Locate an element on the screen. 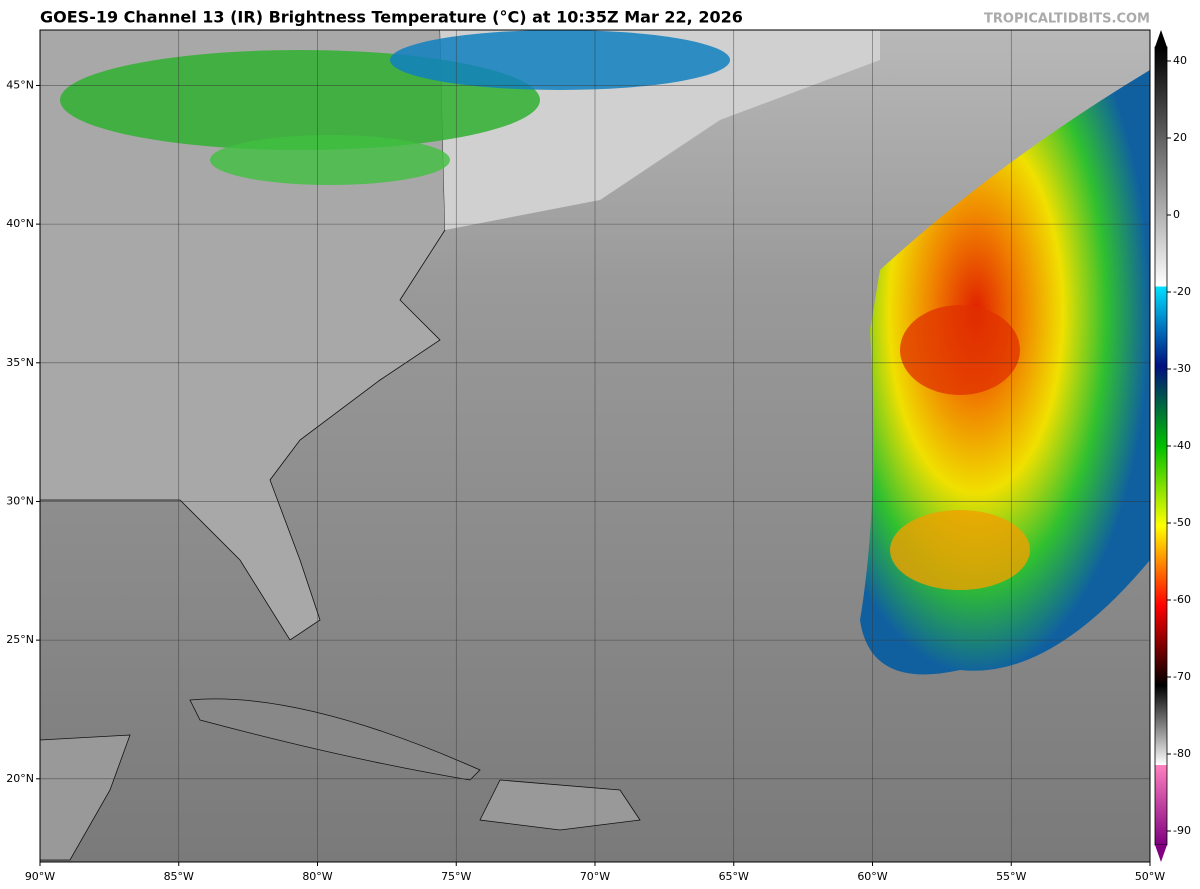 Image resolution: width=1200 pixels, height=889 pixels. colorbar-tick-label: -80 is located at coordinates (1182, 753).